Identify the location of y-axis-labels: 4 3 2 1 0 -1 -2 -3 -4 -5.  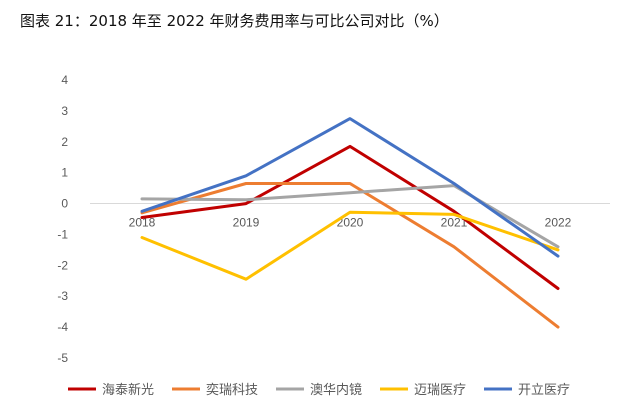
(62, 219).